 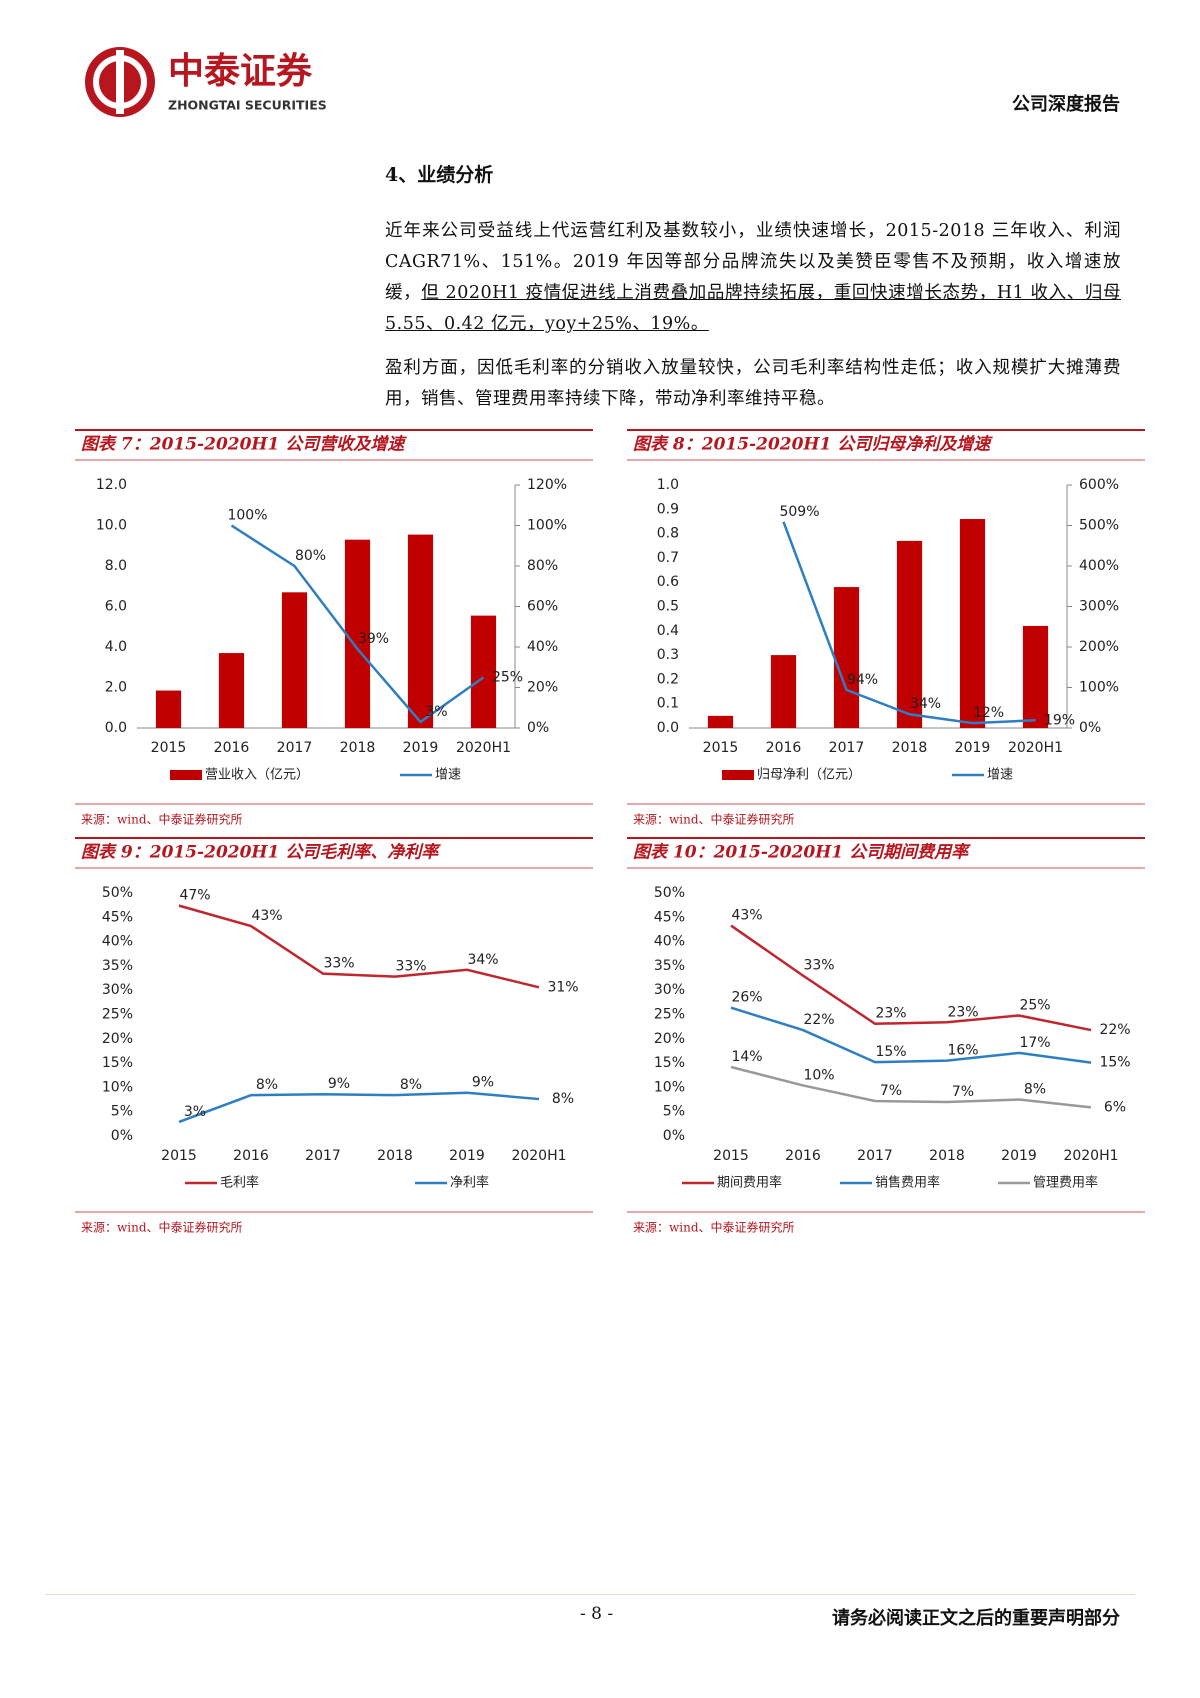 What do you see at coordinates (669, 893) in the screenshot?
I see `y-tick-label: 50%` at bounding box center [669, 893].